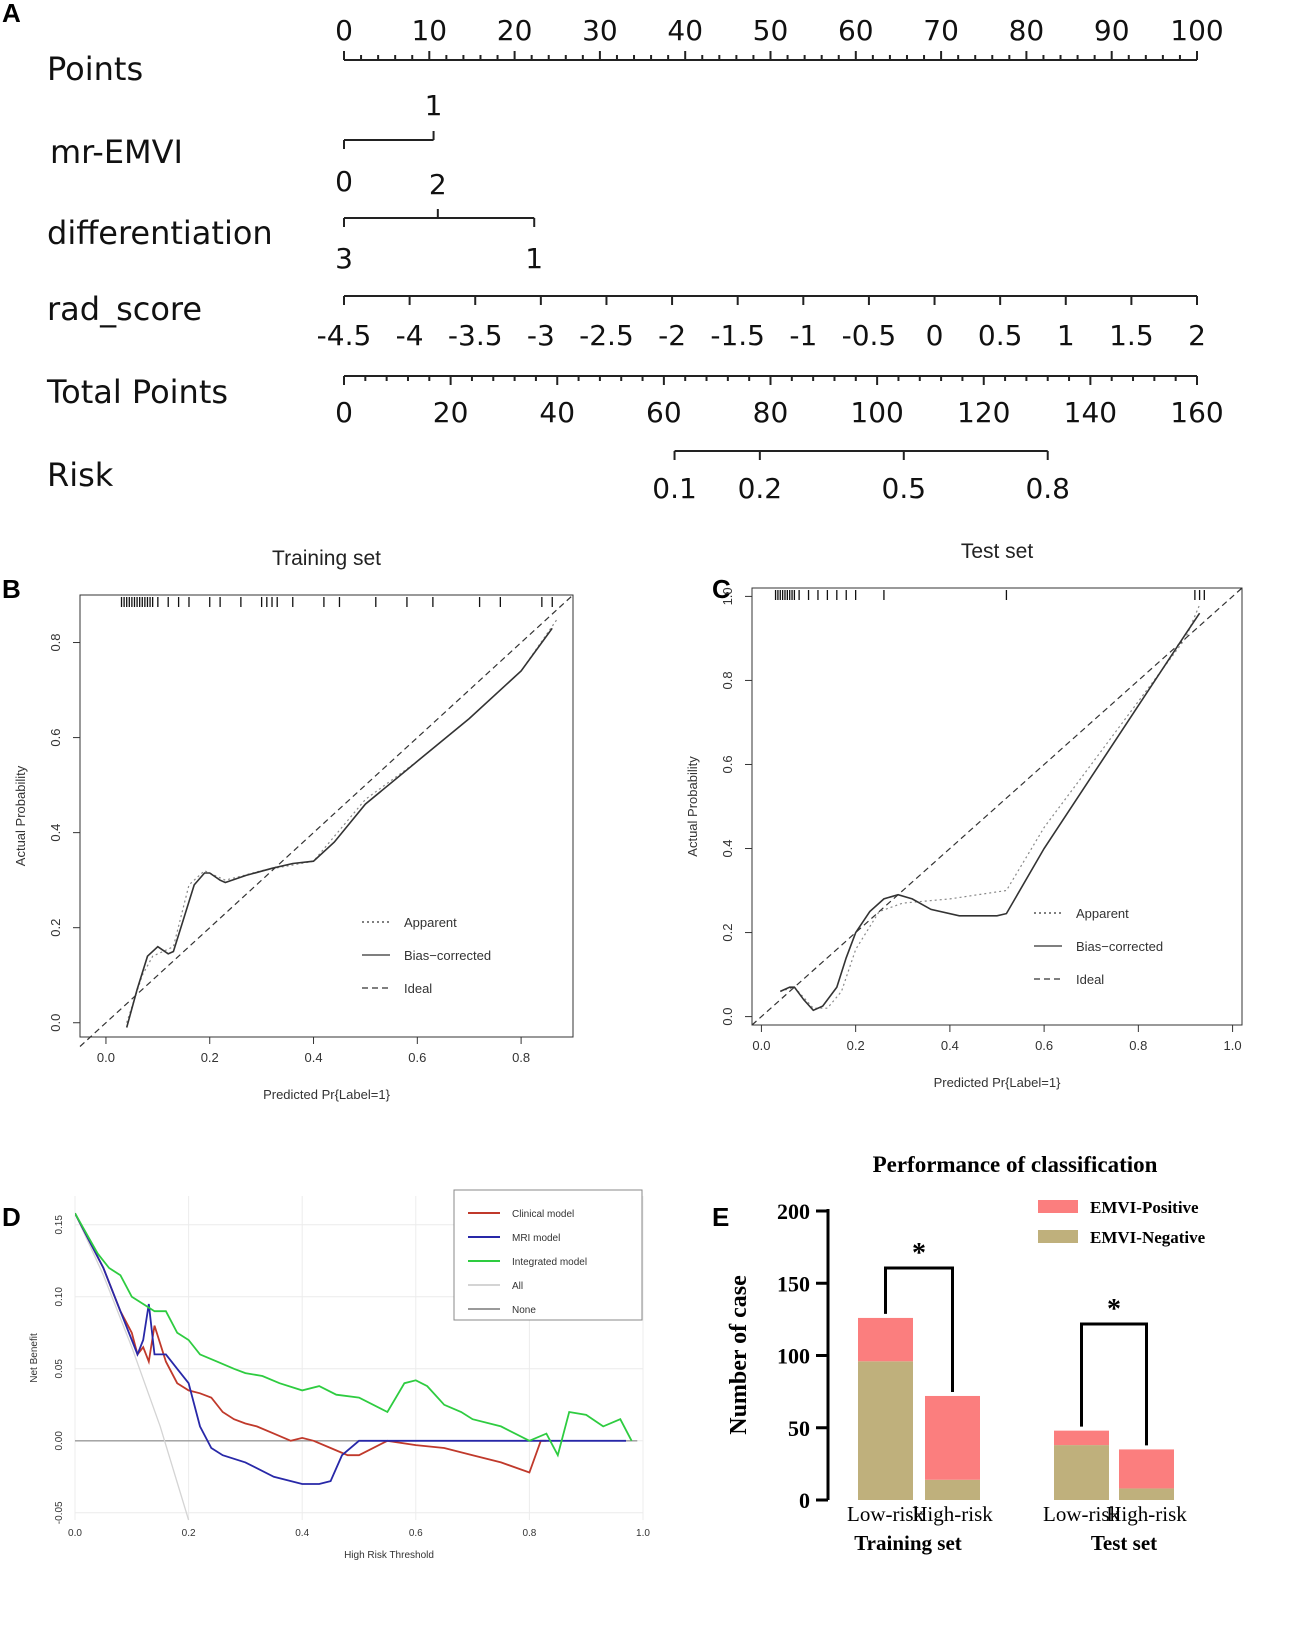  Describe the element at coordinates (1066, 335) in the screenshot. I see `rad-score-tick-label: 1` at that location.